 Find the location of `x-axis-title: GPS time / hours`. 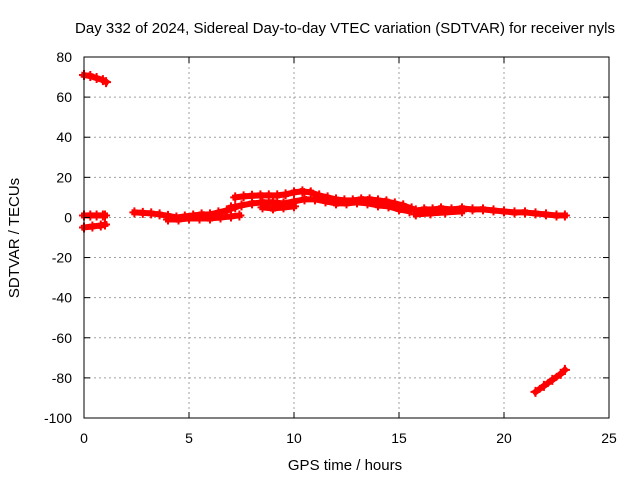

x-axis-title: GPS time / hours is located at coordinates (345, 465).